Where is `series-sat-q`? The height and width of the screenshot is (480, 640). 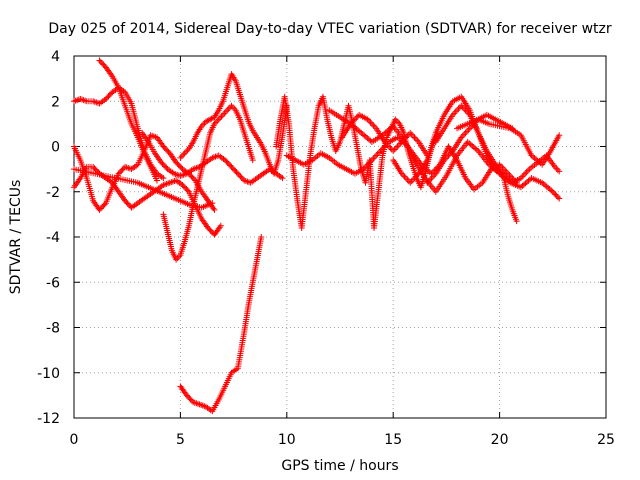 series-sat-q is located at coordinates (385, 135).